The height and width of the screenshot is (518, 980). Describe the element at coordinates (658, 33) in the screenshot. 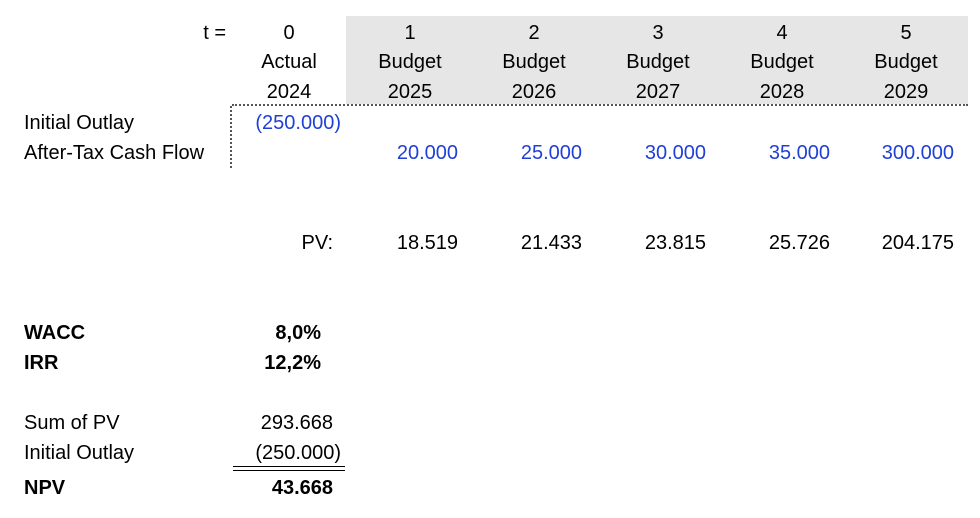

I see `period-3: 3` at that location.